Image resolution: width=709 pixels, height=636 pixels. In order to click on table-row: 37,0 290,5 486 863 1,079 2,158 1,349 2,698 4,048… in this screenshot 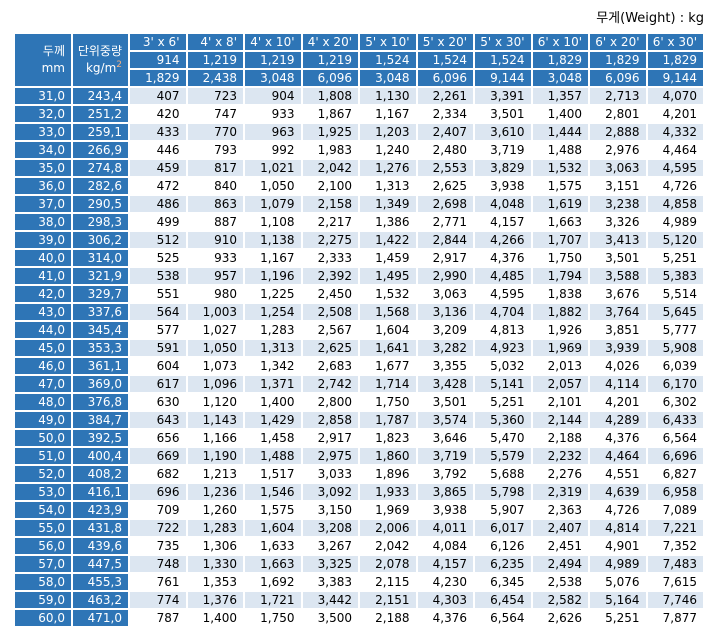, I will do `click(359, 204)`.